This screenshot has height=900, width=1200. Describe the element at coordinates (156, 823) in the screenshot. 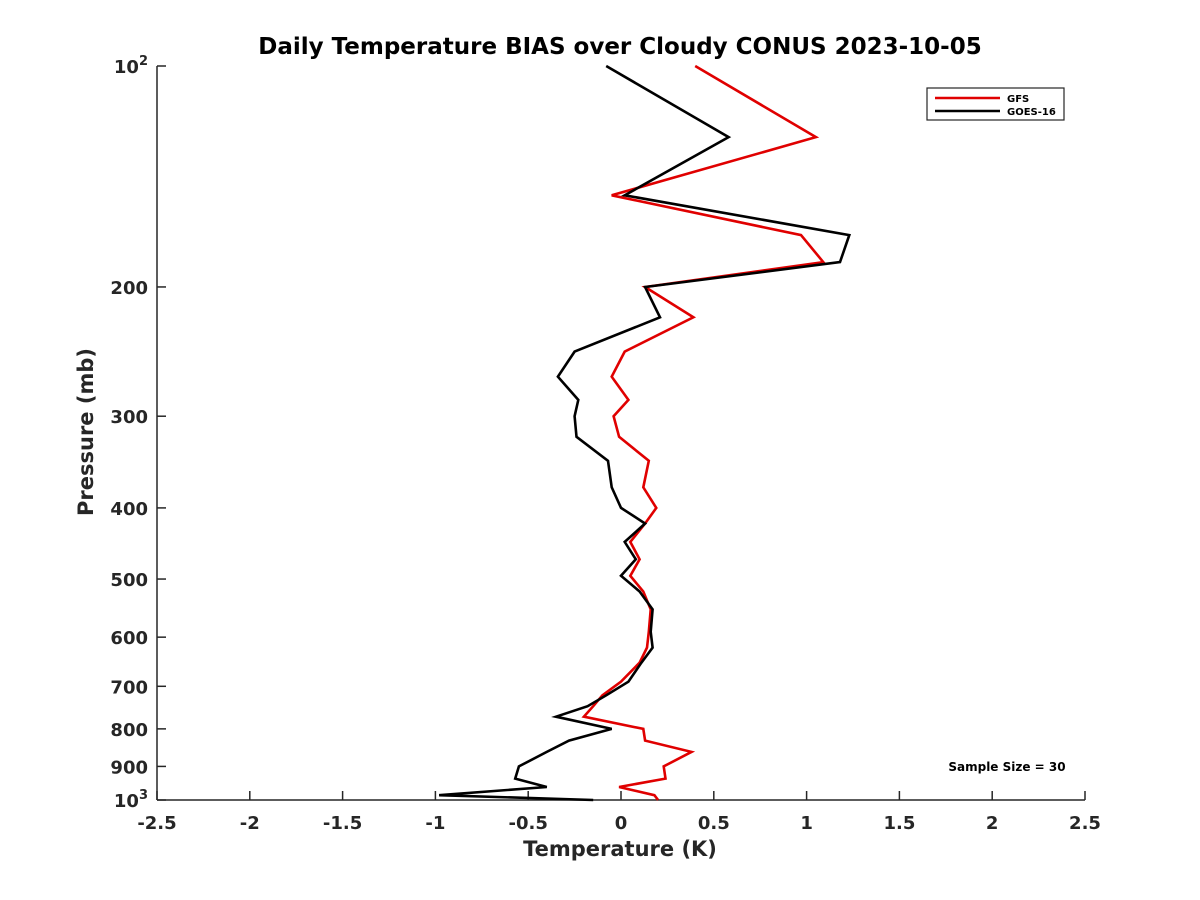

I see `x-tick-label: -2.5` at that location.